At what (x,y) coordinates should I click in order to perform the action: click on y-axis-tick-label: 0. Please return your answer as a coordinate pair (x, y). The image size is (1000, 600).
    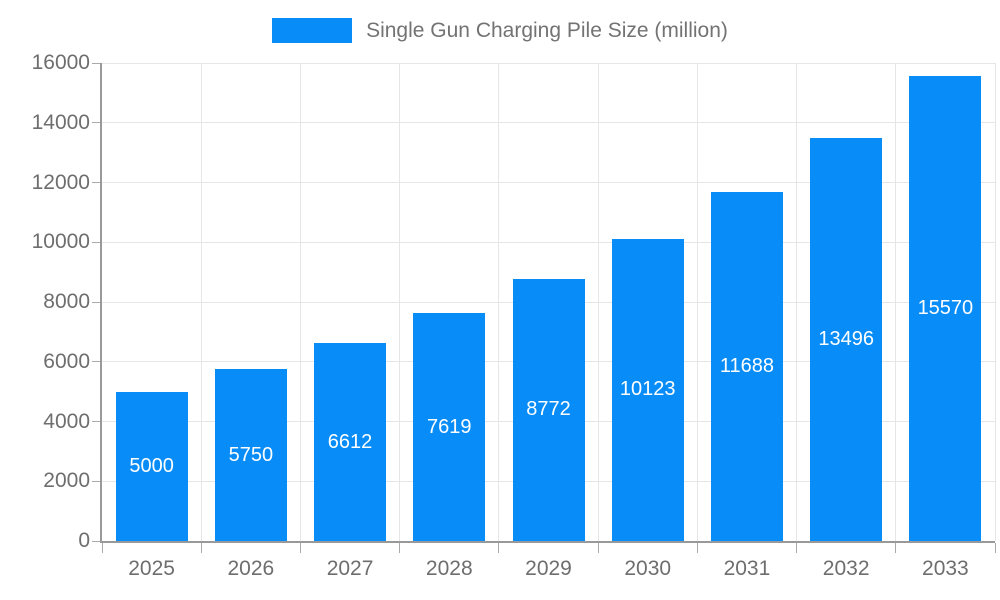
    Looking at the image, I should click on (84, 540).